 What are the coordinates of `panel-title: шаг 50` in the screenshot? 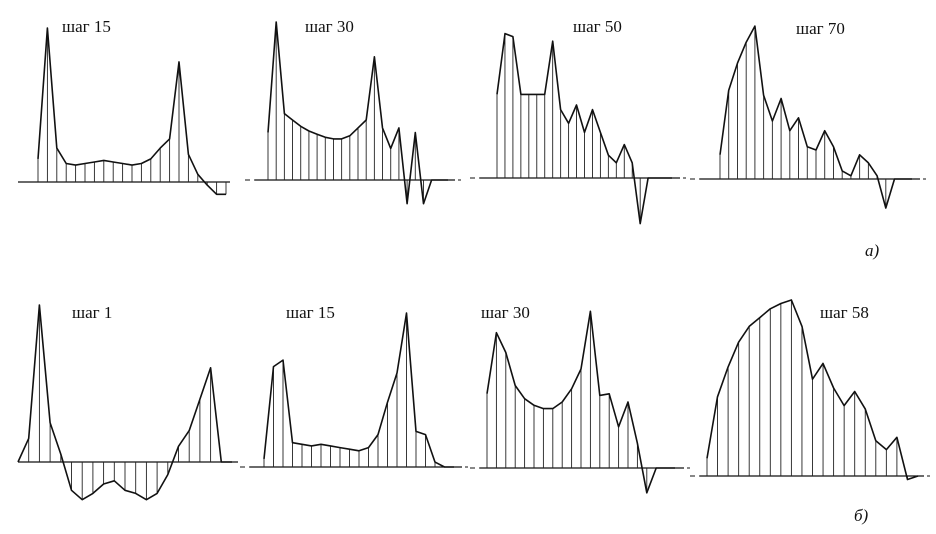 It's located at (597, 26).